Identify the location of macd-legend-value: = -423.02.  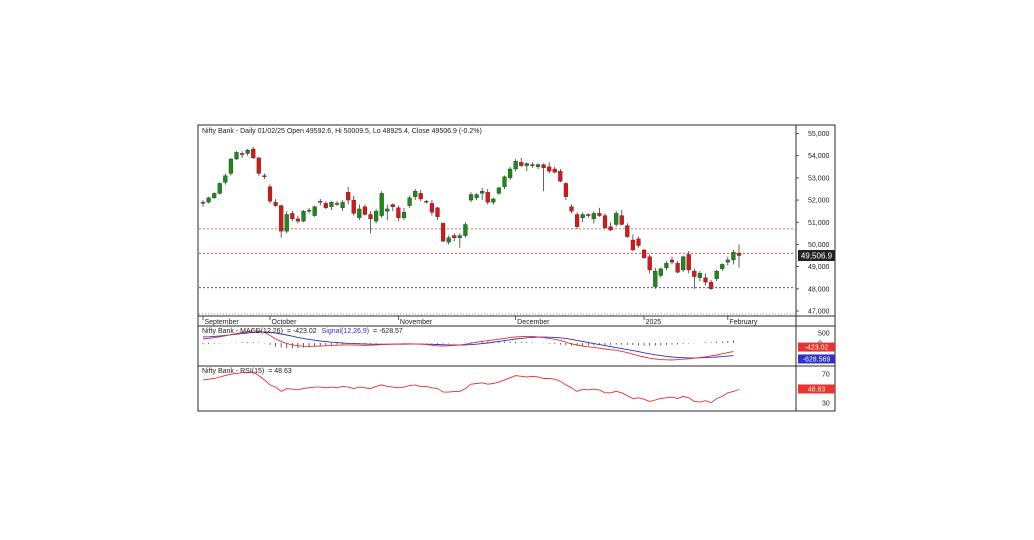
(302, 331).